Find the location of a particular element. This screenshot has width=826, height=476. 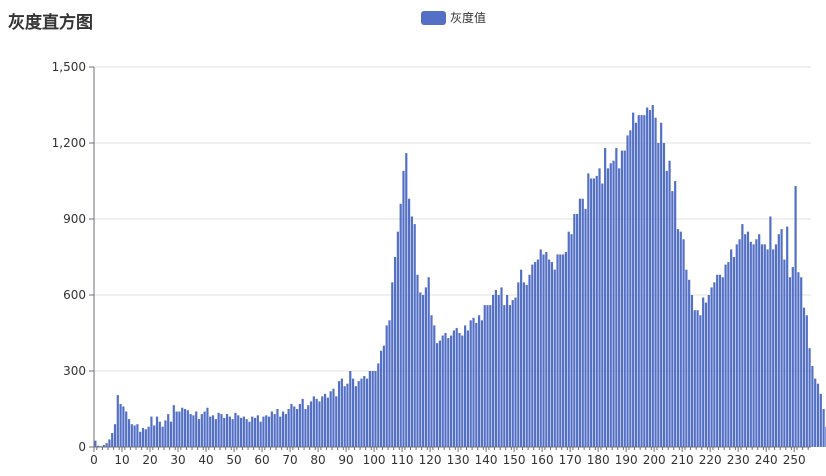

legend: 灰度值 is located at coordinates (453, 17).